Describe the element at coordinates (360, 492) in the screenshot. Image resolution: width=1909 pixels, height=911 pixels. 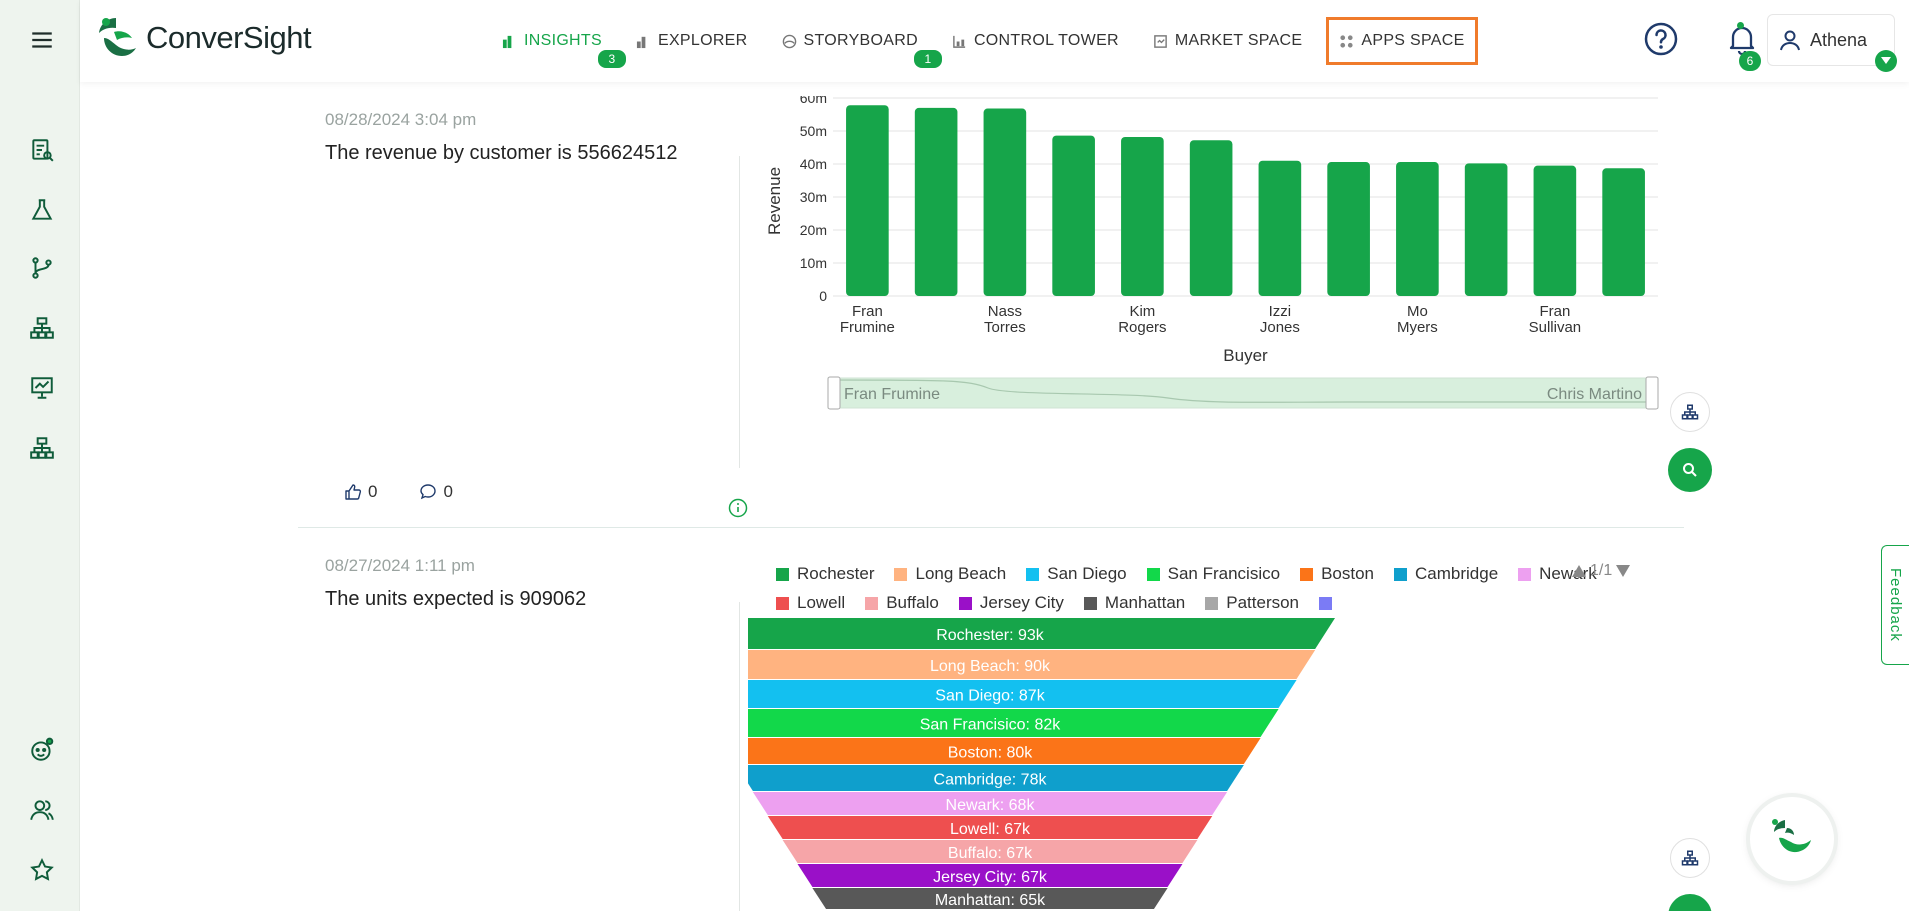
I see `like-button: 0` at that location.